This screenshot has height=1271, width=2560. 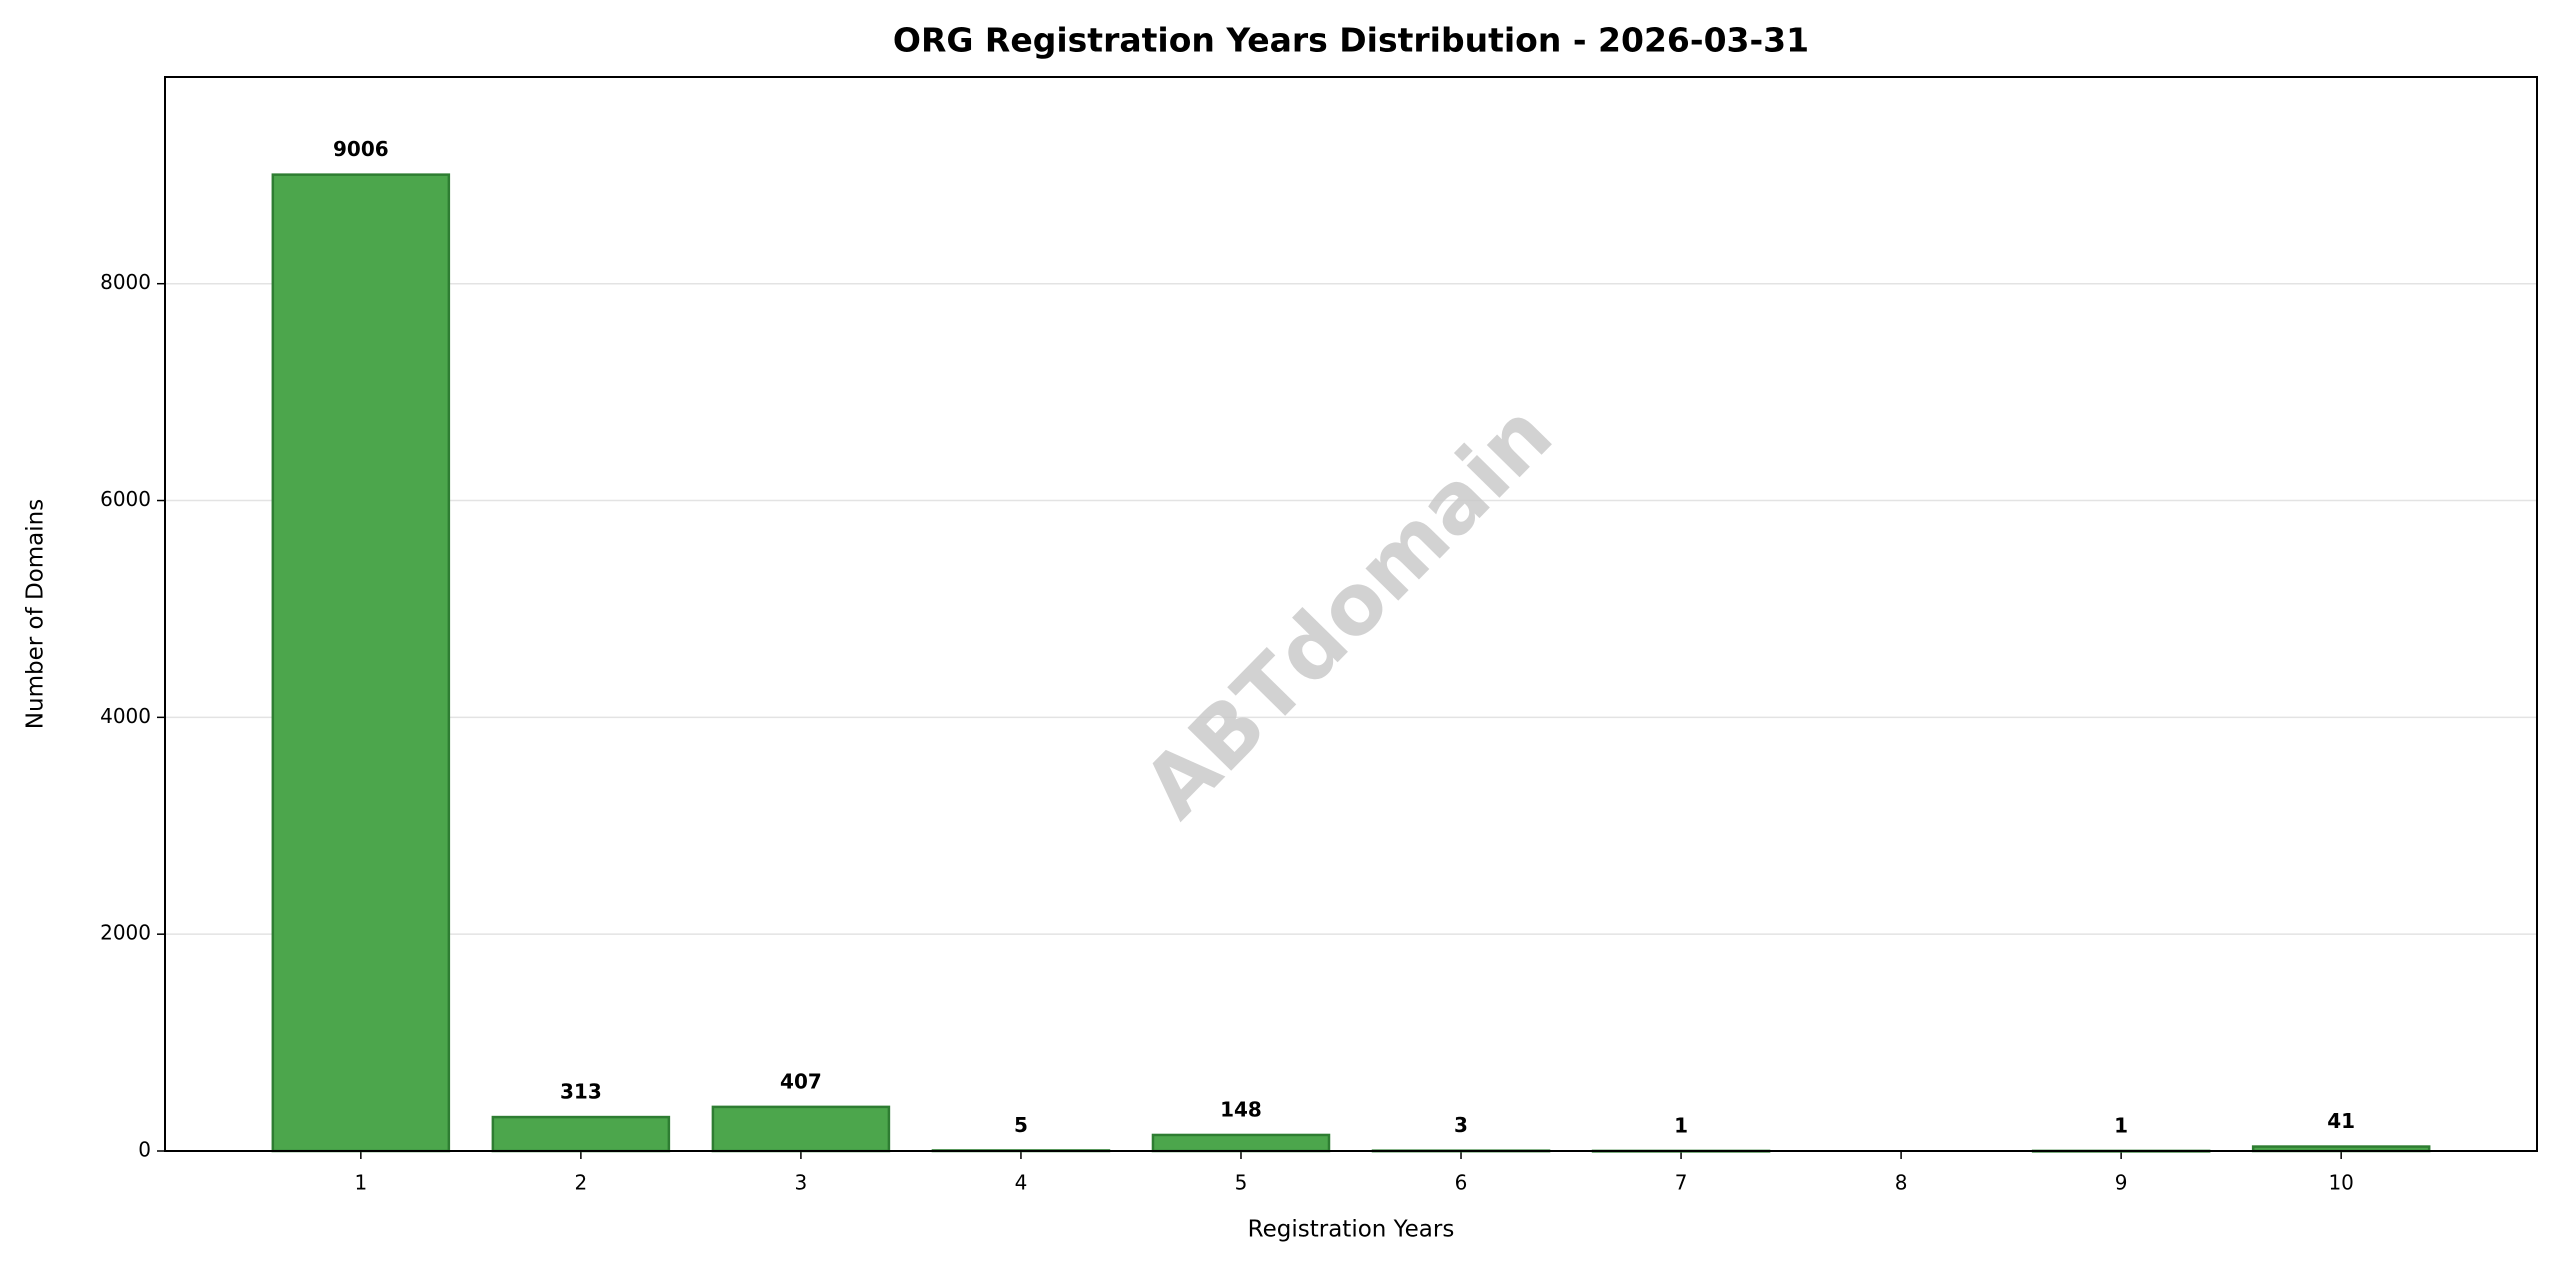 What do you see at coordinates (1021, 1183) in the screenshot?
I see `x-tick-label: 4` at bounding box center [1021, 1183].